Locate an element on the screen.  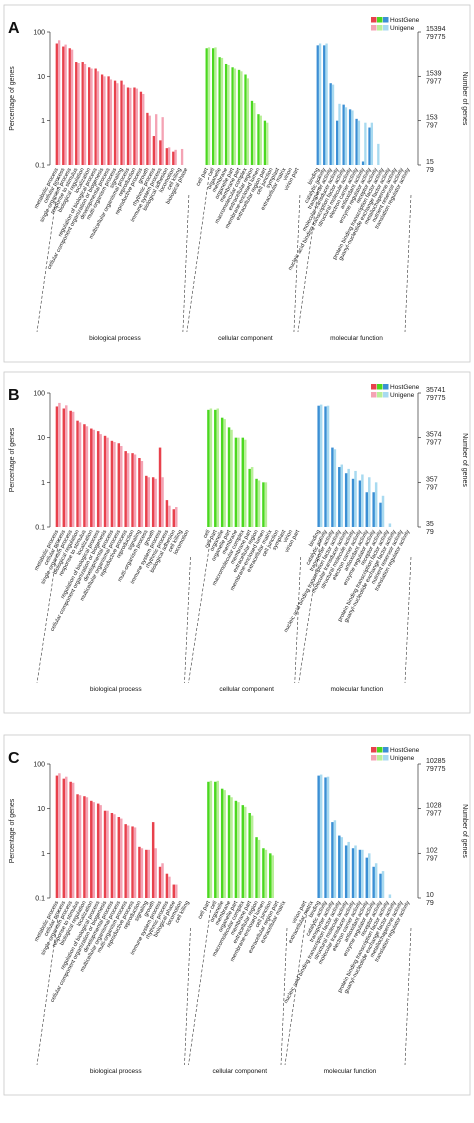
y-tick-label-left: 1 is located at coordinates (43, 854).